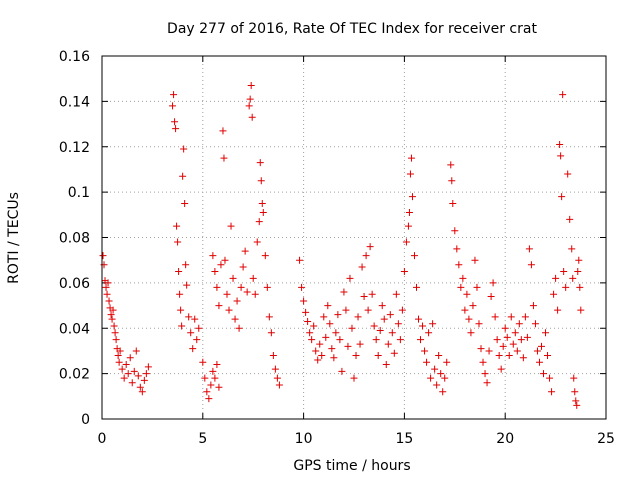  I want to click on x-tick-label: 5, so click(202, 439).